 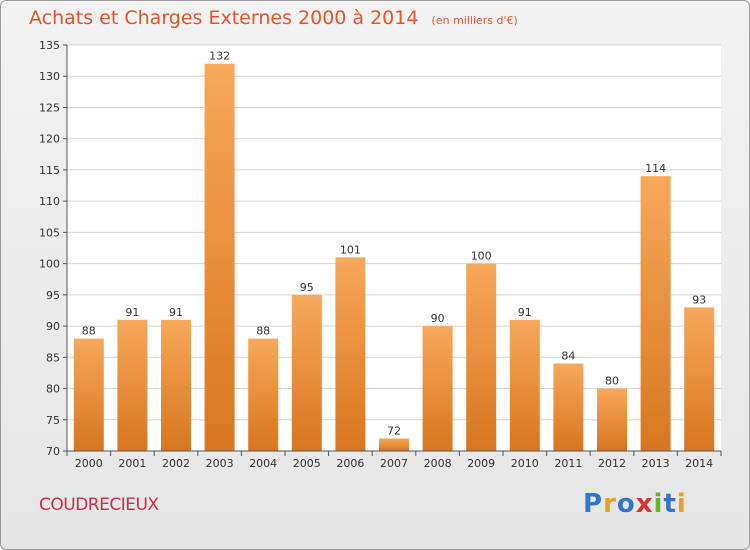 I want to click on y-axis-ticks: 70 75 80 85 90 95 100 105 110 115 120 125 130 135, so click(x=53, y=248).